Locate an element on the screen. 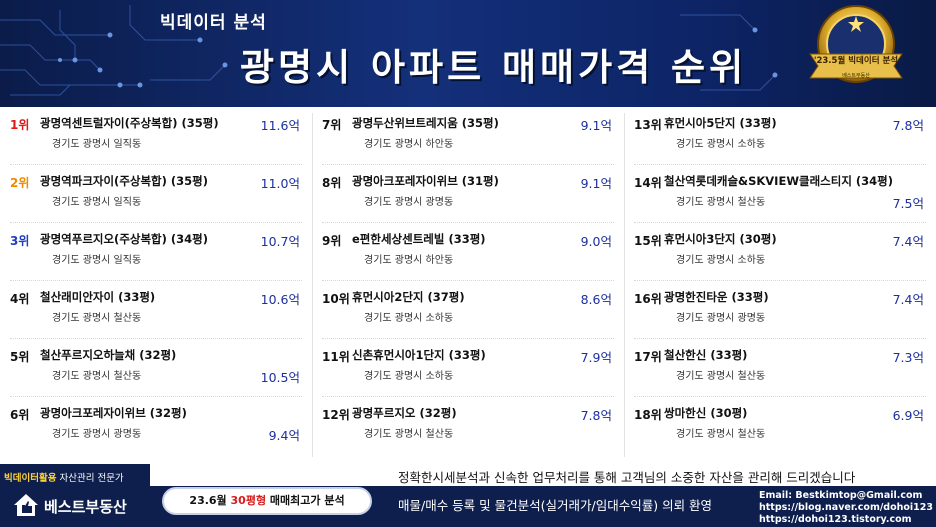  contact-email: Email: Bestkimtop@Gmail.com is located at coordinates (841, 495).